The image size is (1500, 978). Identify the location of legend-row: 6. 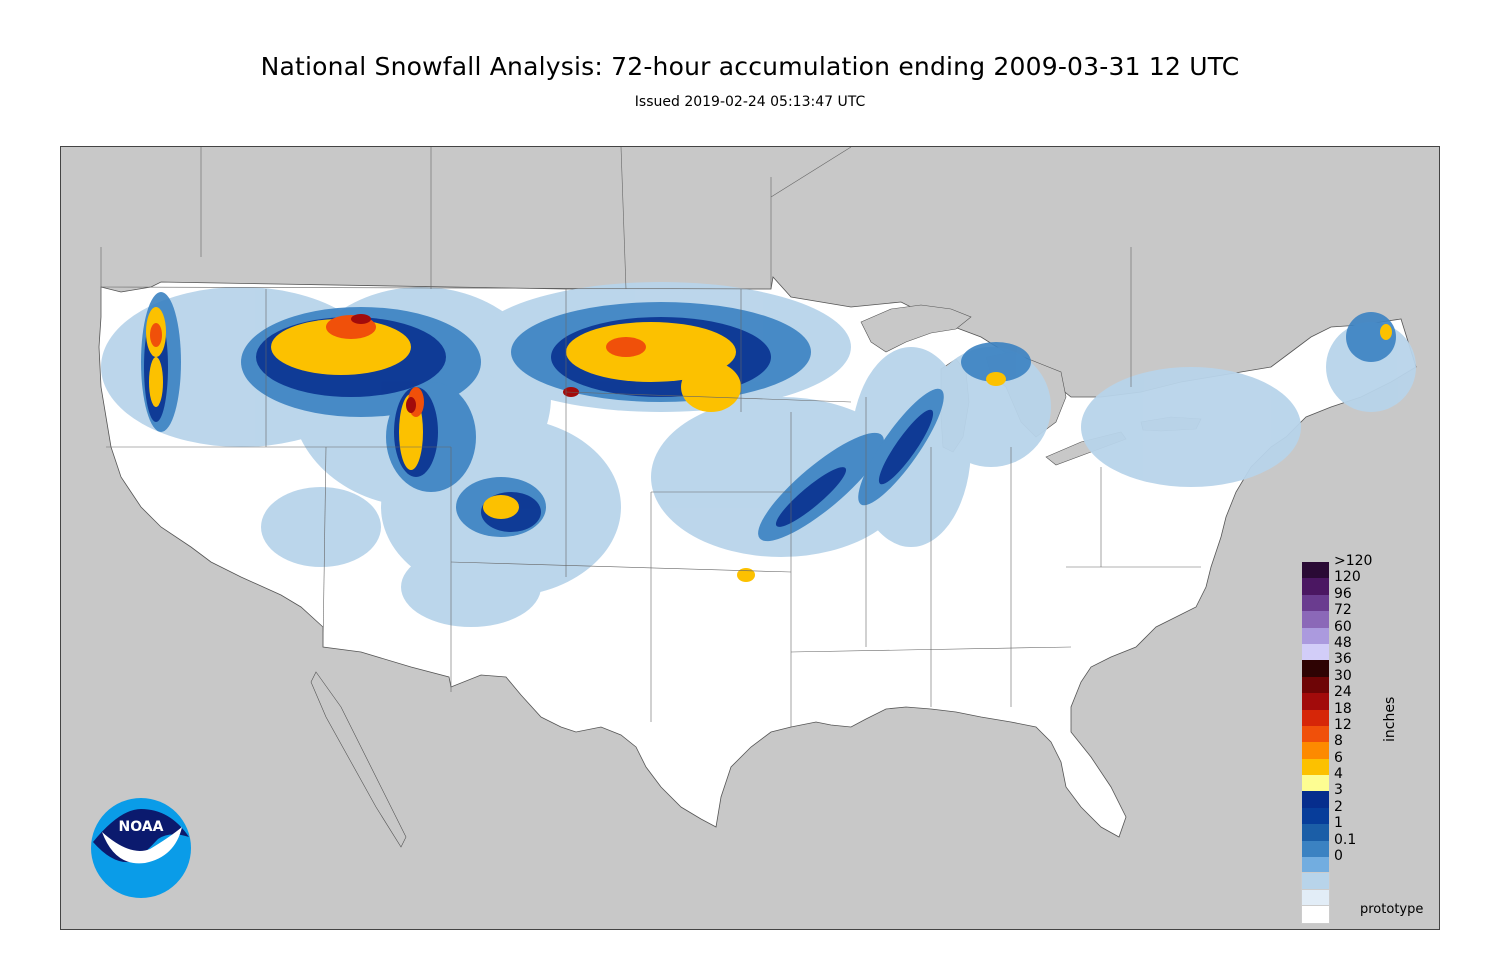
(1362, 763).